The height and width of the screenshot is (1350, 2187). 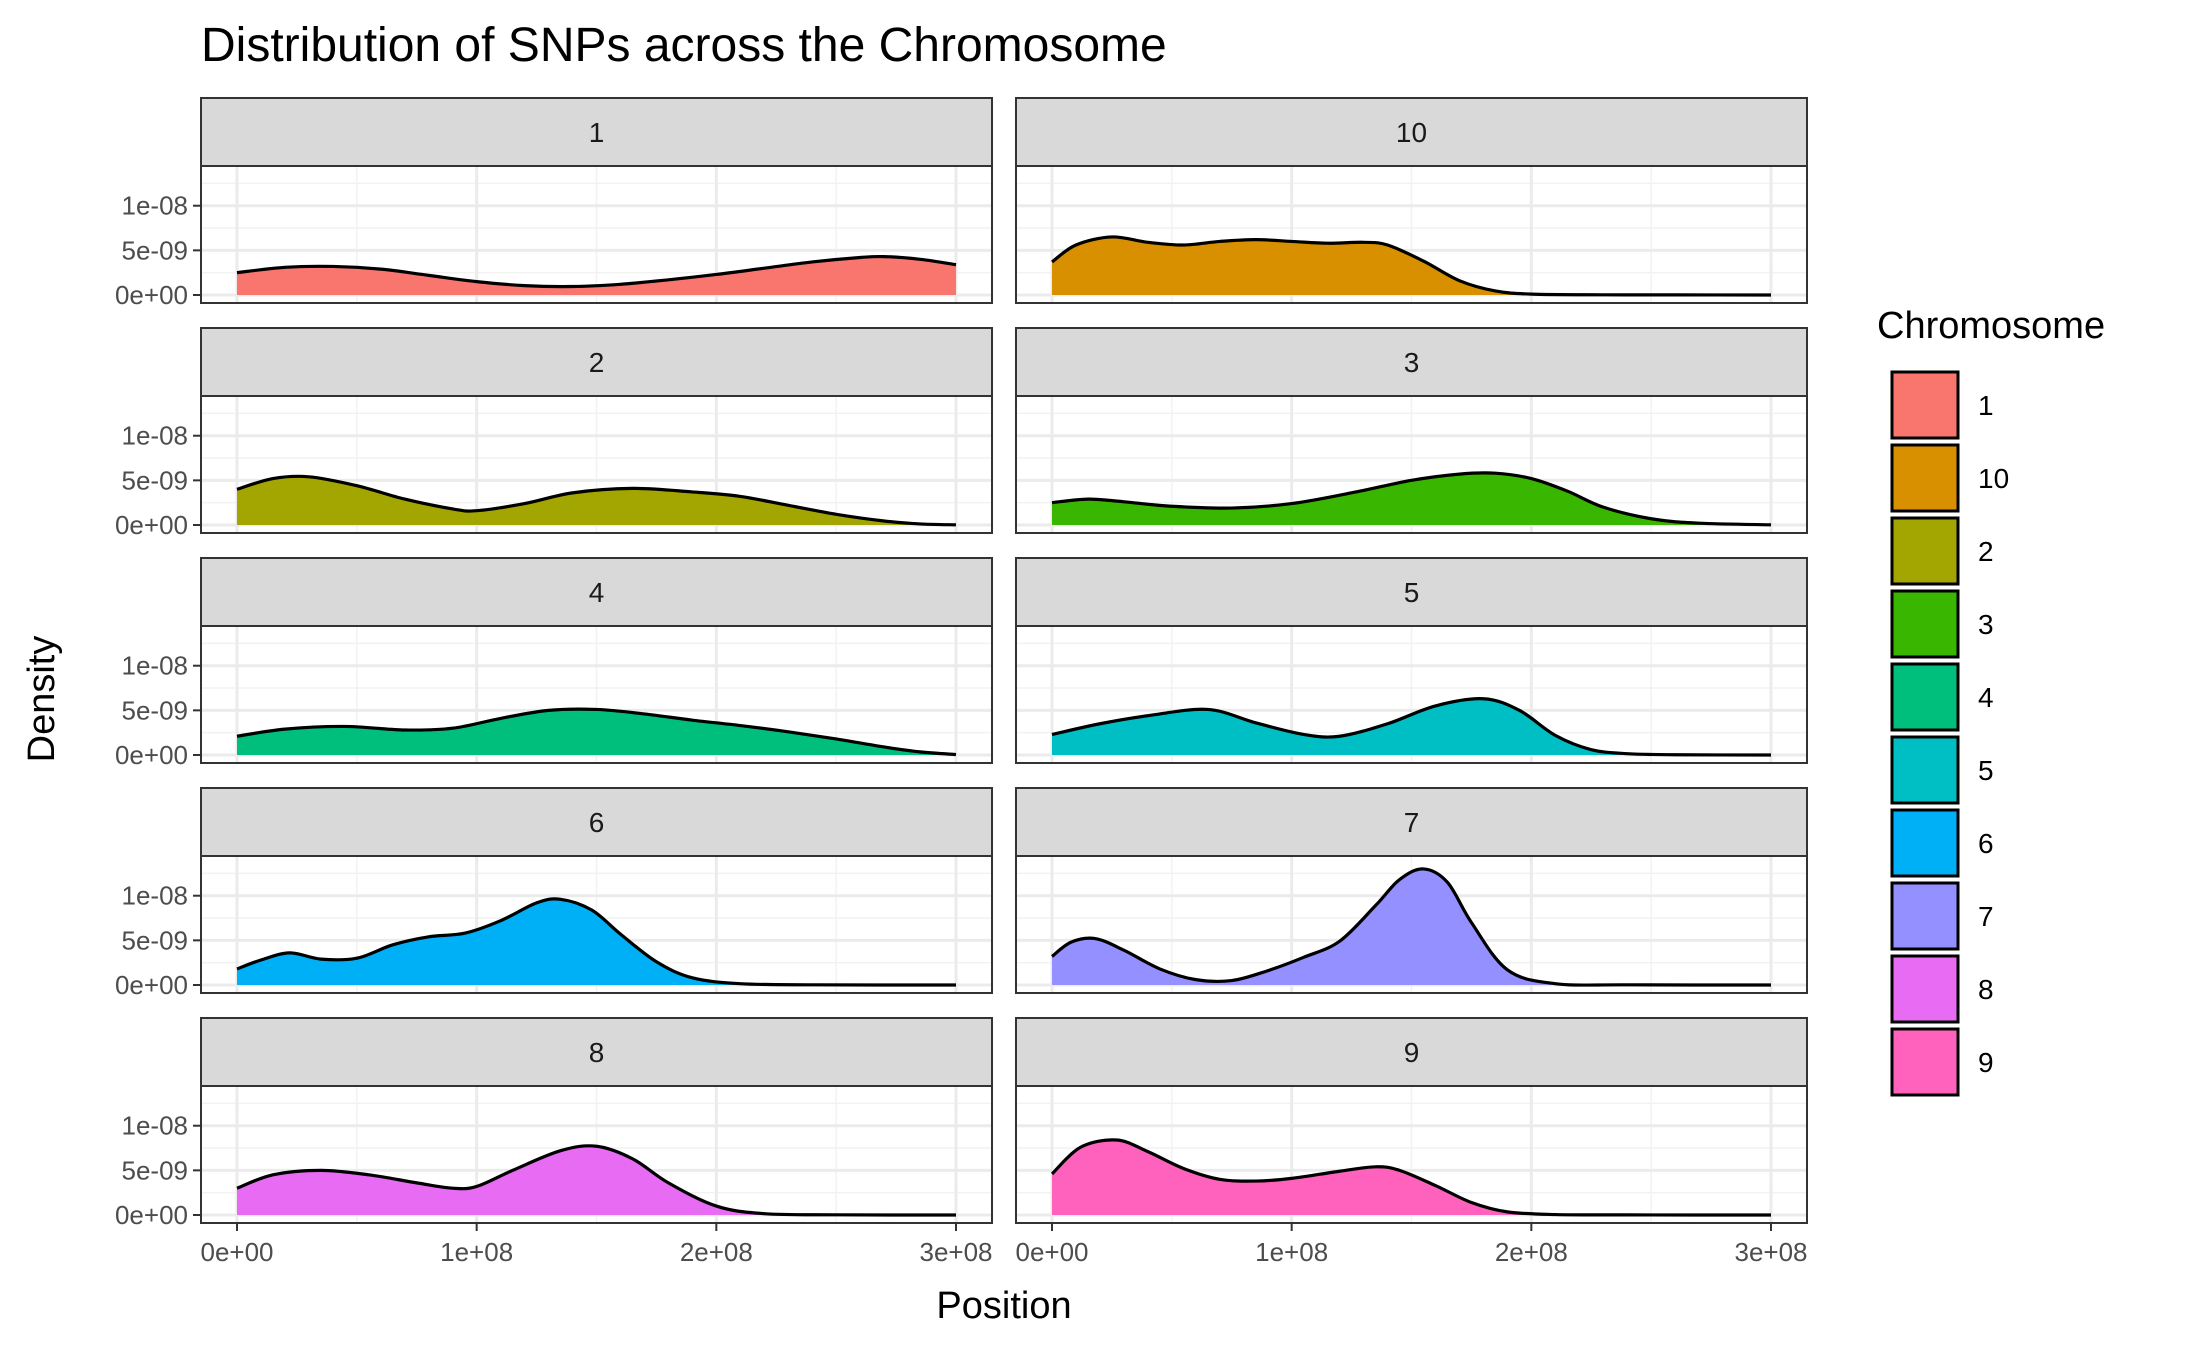 I want to click on facet-strip-label: 4, so click(x=597, y=592).